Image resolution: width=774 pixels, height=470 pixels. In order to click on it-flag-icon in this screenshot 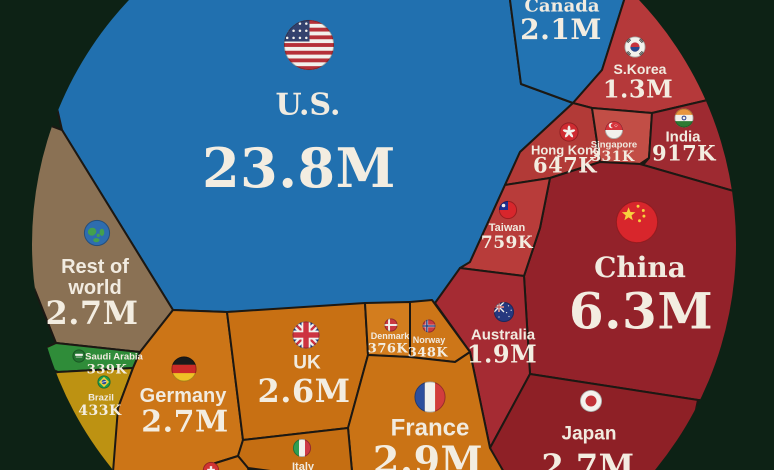, I will do `click(302, 448)`.